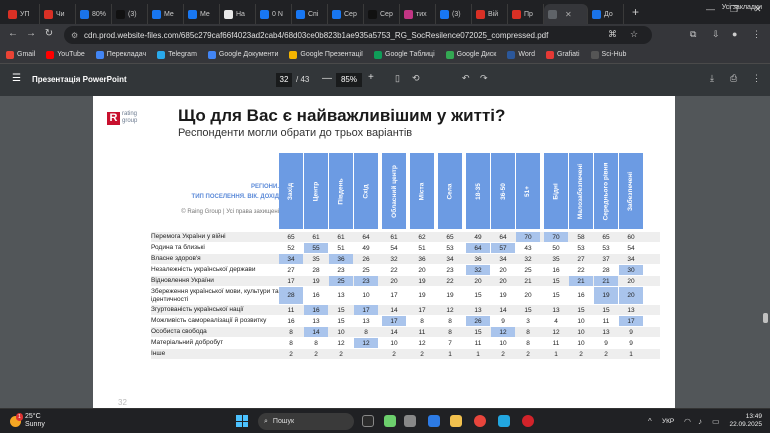 This screenshot has width=770, height=433. What do you see at coordinates (349, 80) in the screenshot?
I see `zoom-input: 85%` at bounding box center [349, 80].